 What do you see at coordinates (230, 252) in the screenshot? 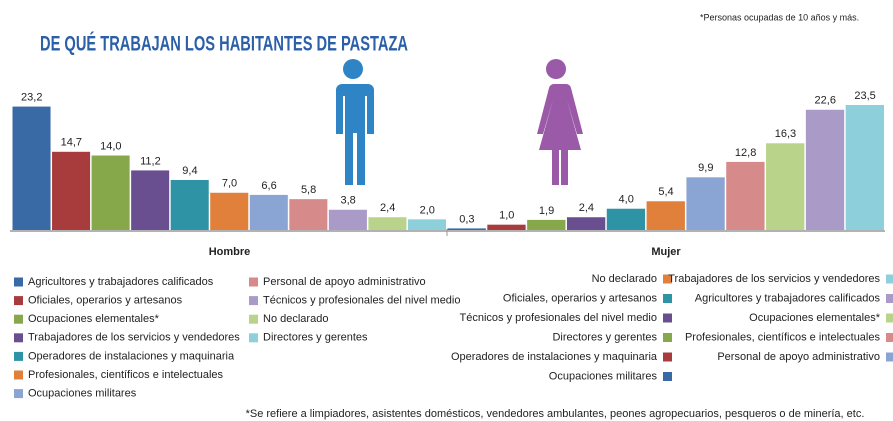
I see `x-axis-label: Hombre` at bounding box center [230, 252].